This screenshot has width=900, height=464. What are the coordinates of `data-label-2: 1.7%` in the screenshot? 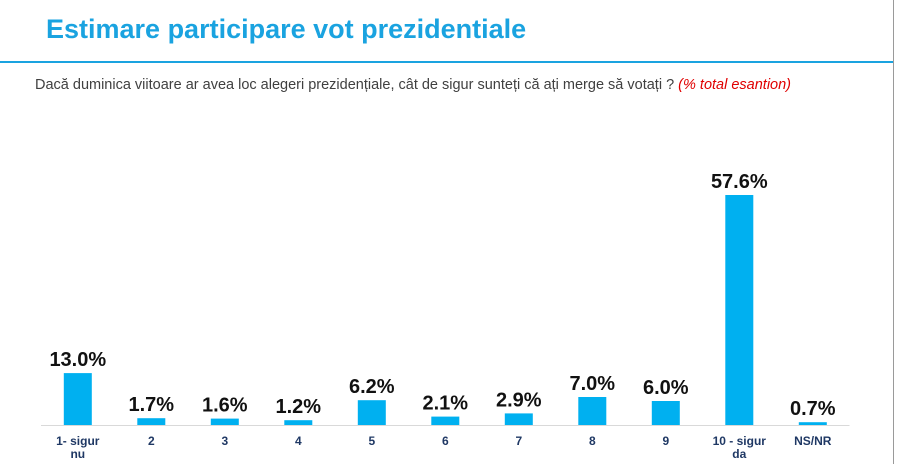 It's located at (152, 405).